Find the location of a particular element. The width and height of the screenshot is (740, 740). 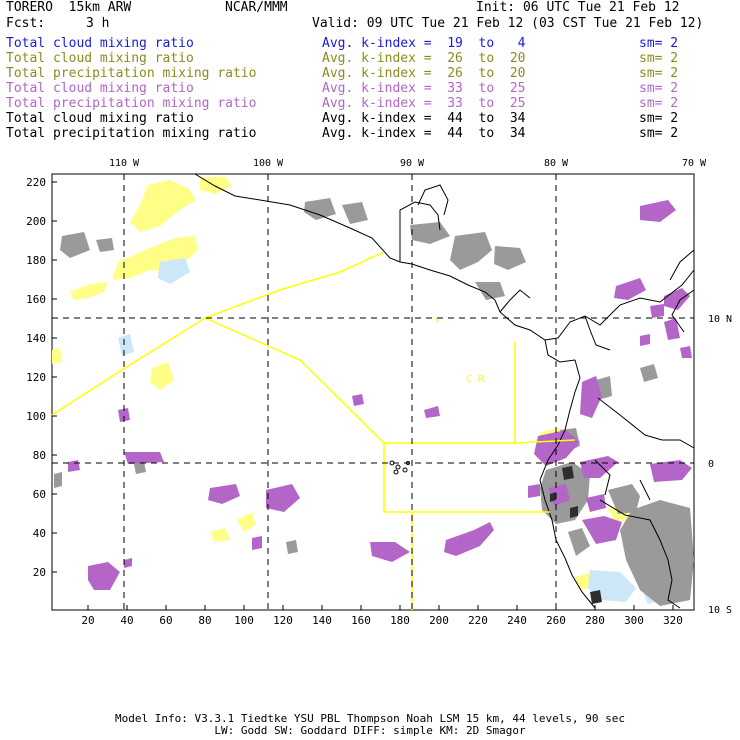

x-tick-label: 140 is located at coordinates (322, 620).